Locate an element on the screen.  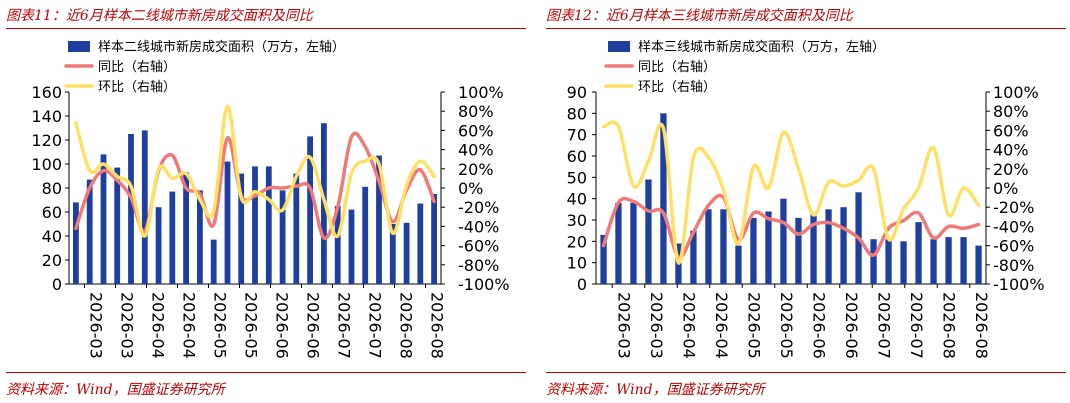
y-tick-label: 100 is located at coordinates (46, 164).